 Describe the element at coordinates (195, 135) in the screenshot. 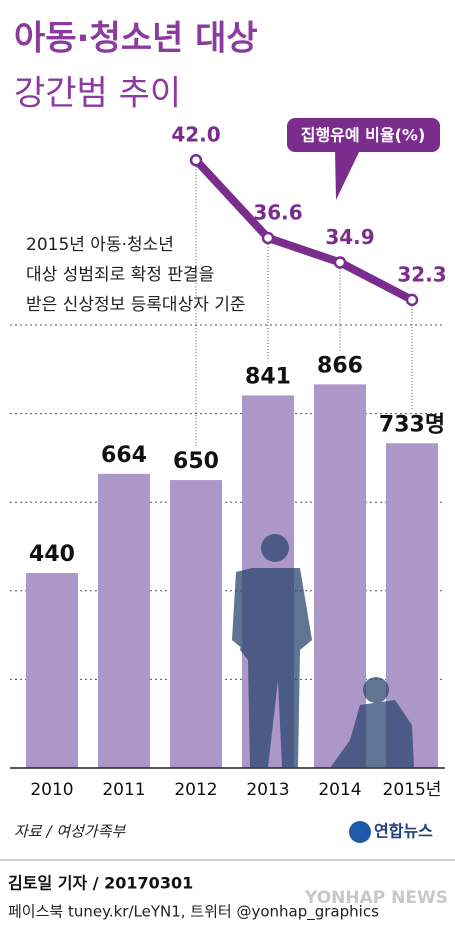

I see `value-label: 42.0` at that location.